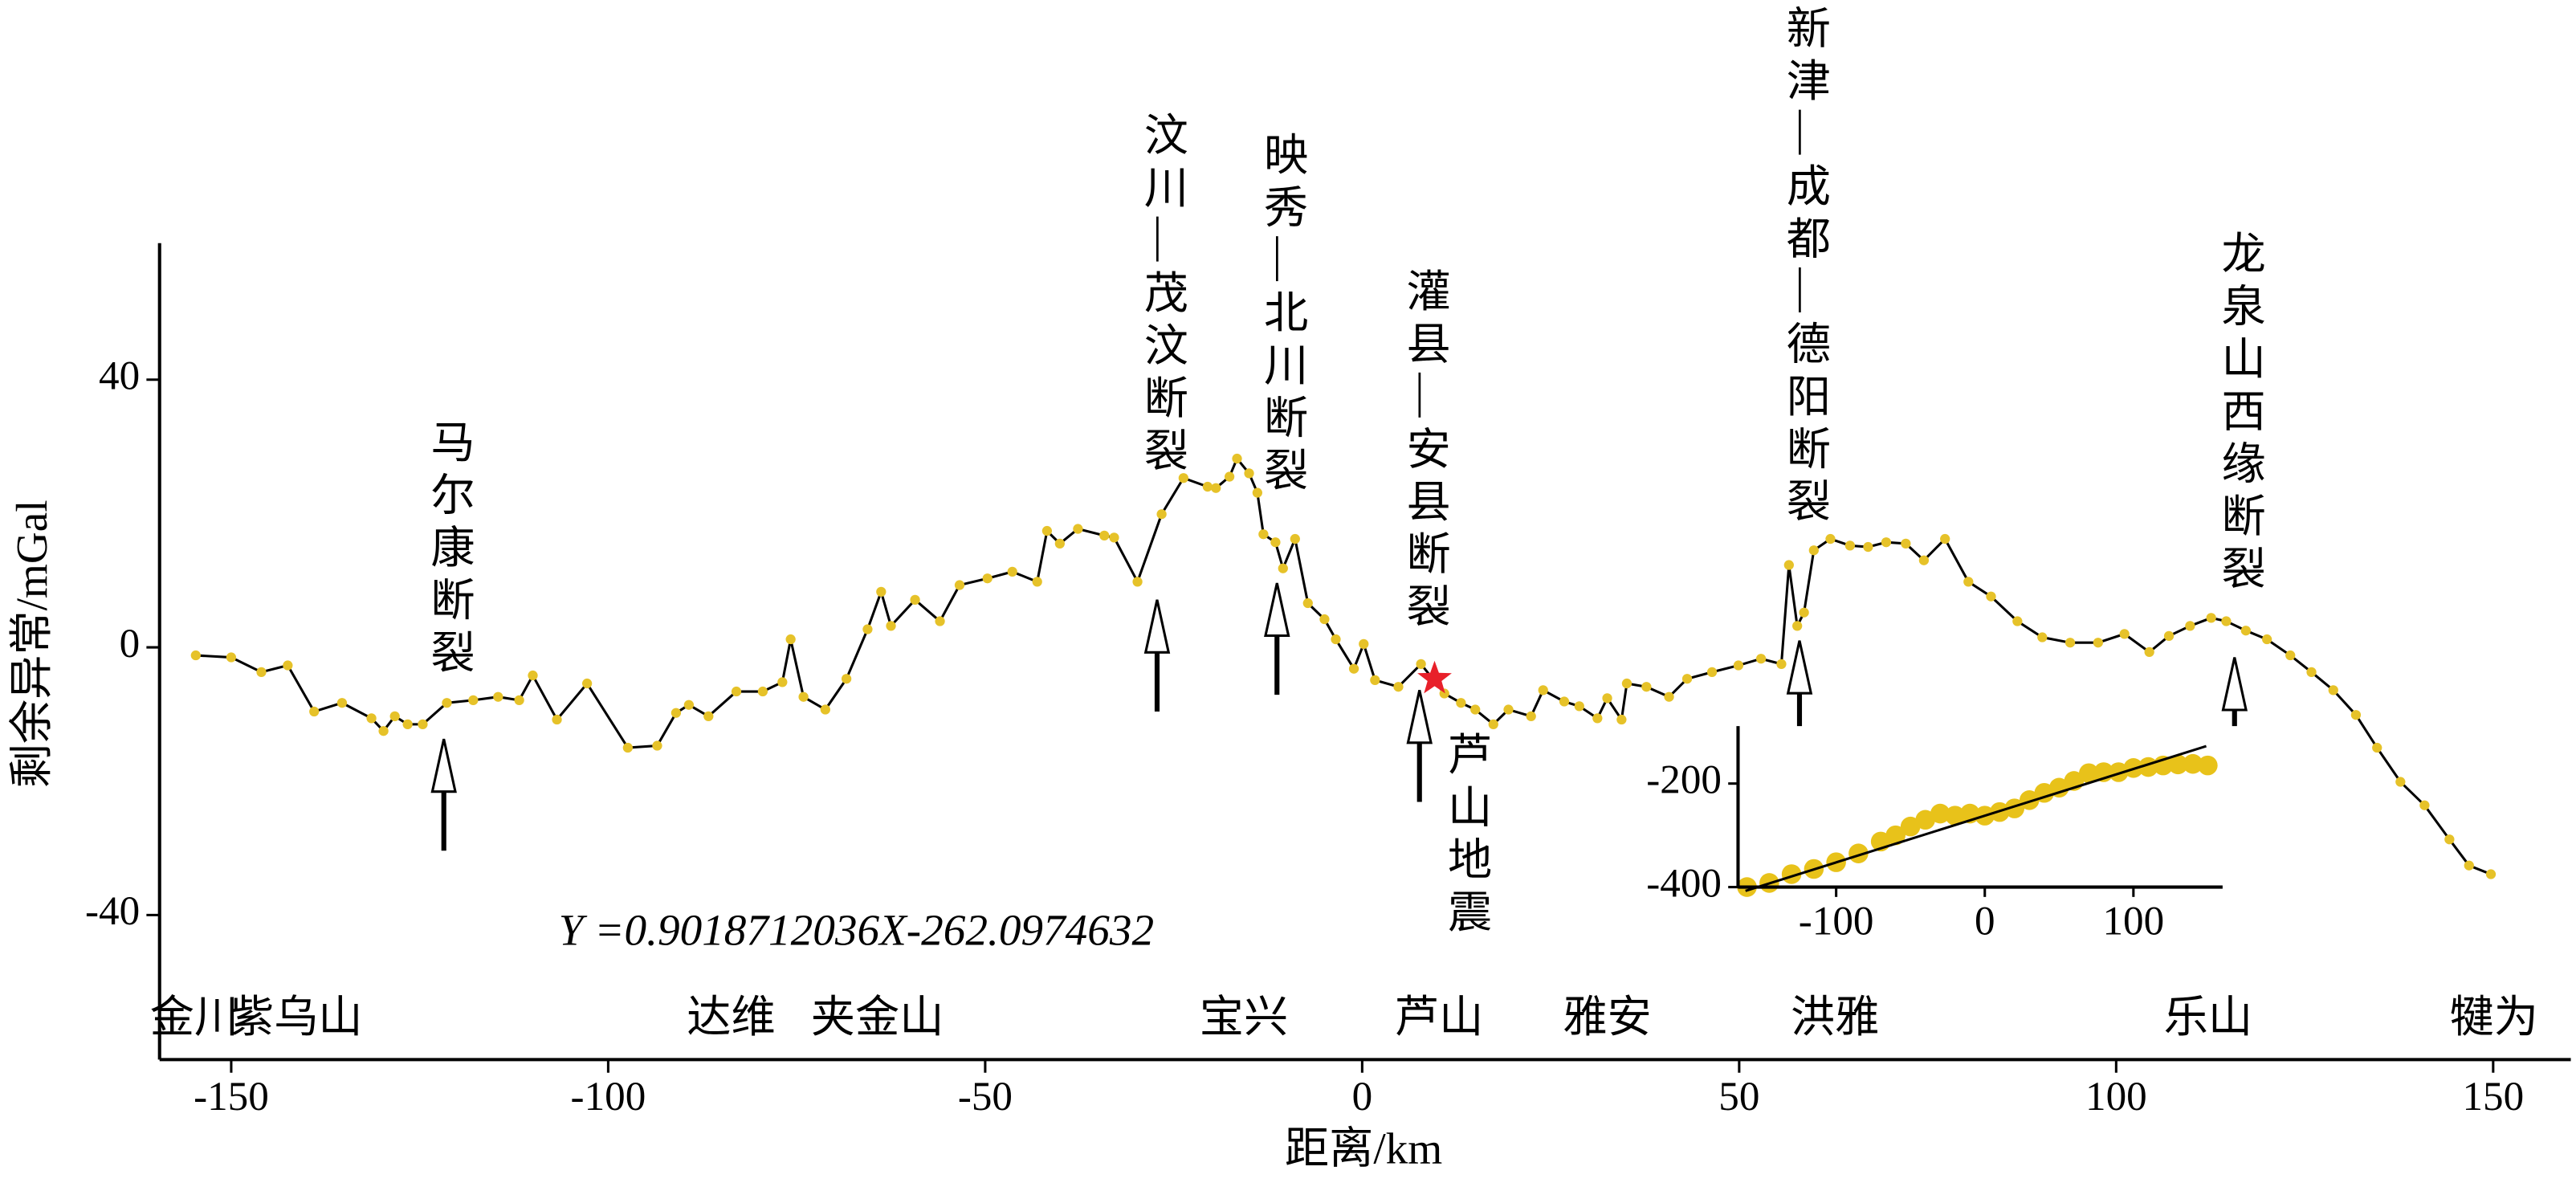 This screenshot has width=2576, height=1191. What do you see at coordinates (2208, 1017) in the screenshot?
I see `place-label: 乐山` at bounding box center [2208, 1017].